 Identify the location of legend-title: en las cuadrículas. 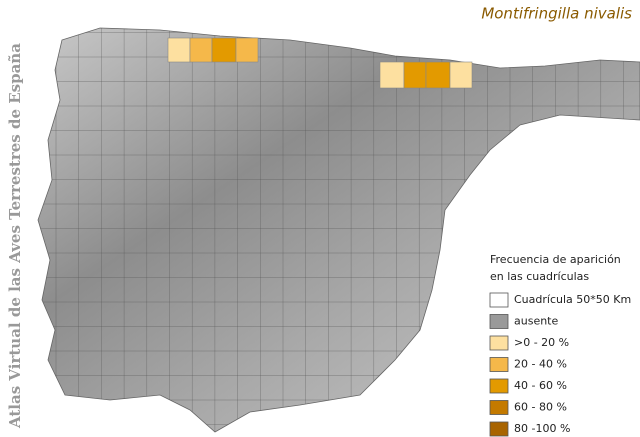
(539, 276).